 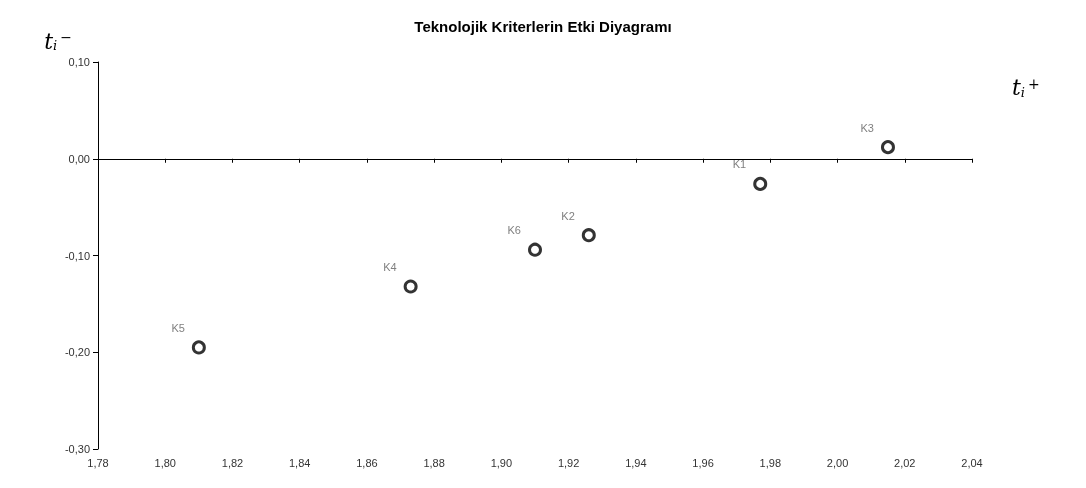 I want to click on y-axis-title: ti−, so click(x=58, y=41).